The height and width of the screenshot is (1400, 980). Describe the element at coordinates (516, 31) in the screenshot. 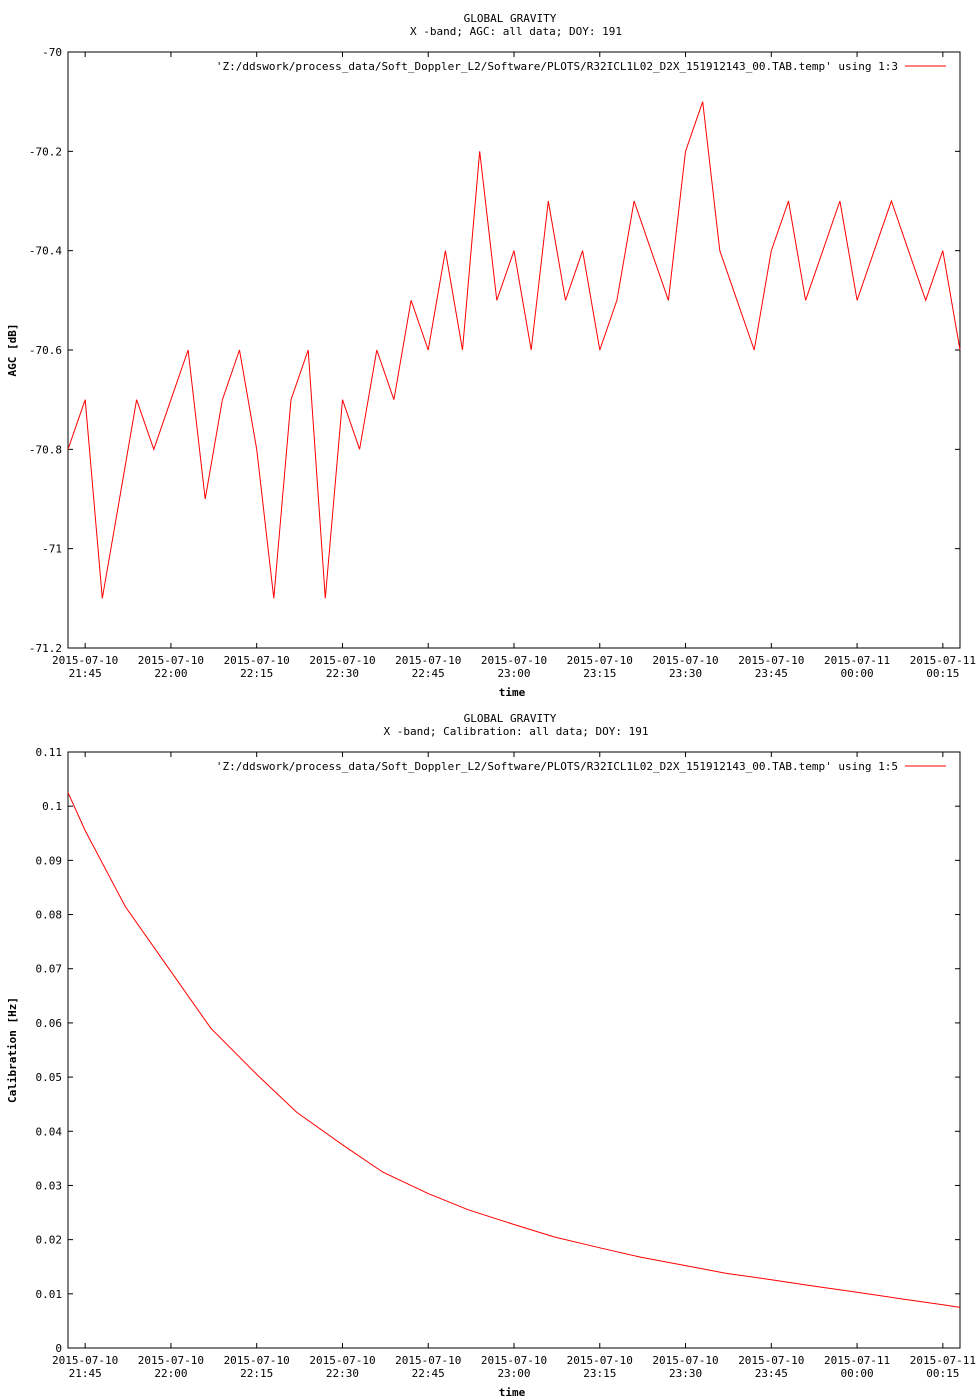

I see `chart-subtitle: X -band; AGC: all data; DOY: 191` at that location.